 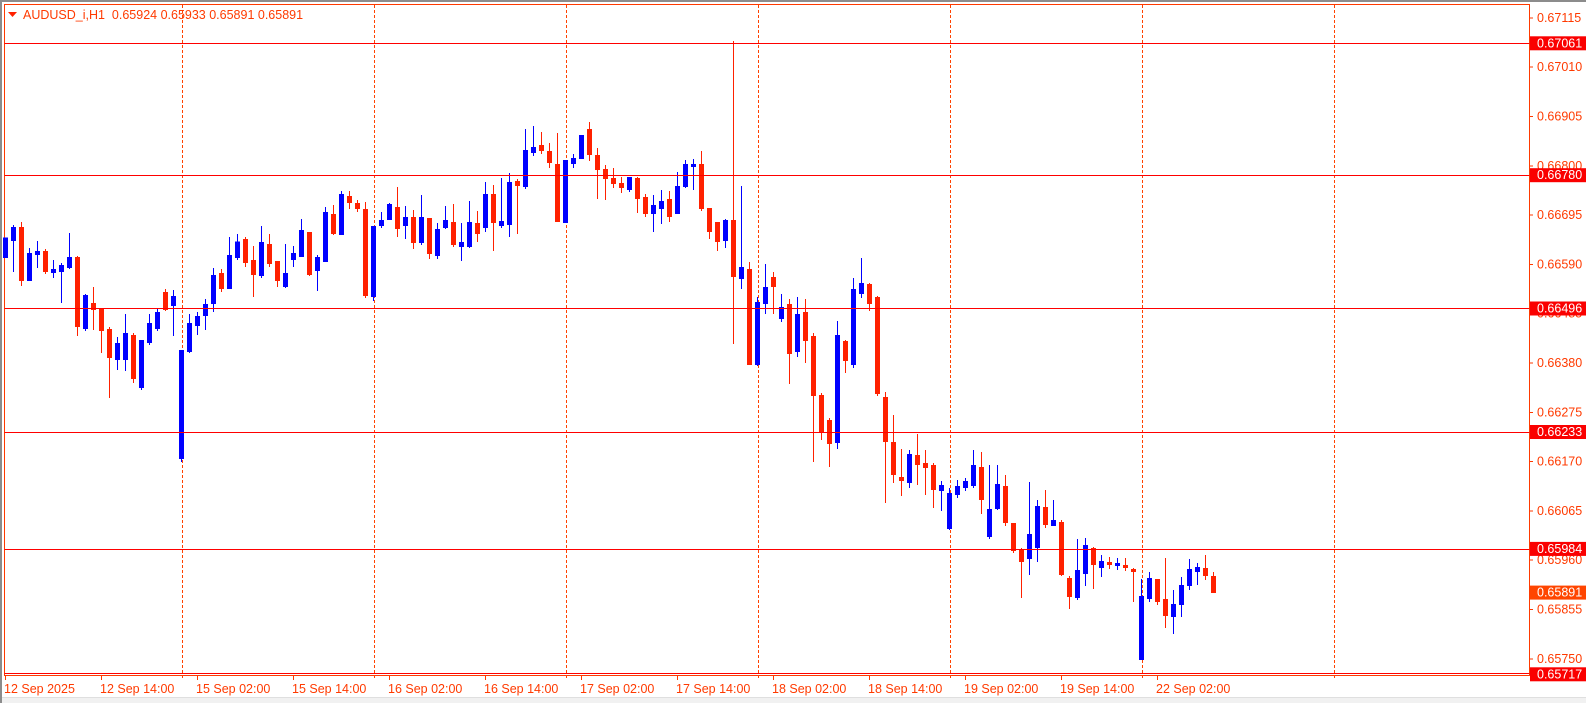 I want to click on svg-text: 15 Sep 02:00, so click(x=233, y=689).